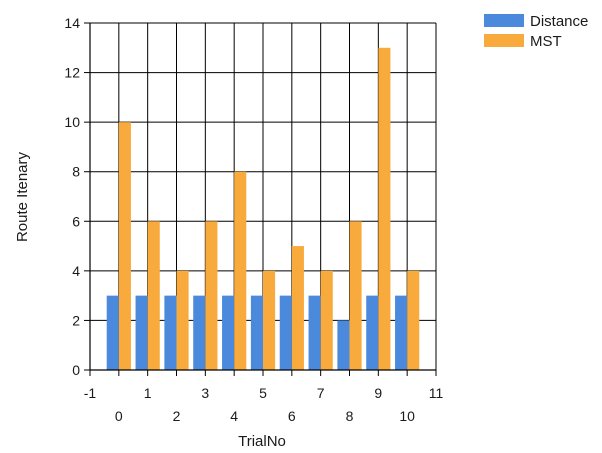 Image resolution: width=602 pixels, height=453 pixels. Describe the element at coordinates (263, 393) in the screenshot. I see `x-tick-label: 5` at that location.